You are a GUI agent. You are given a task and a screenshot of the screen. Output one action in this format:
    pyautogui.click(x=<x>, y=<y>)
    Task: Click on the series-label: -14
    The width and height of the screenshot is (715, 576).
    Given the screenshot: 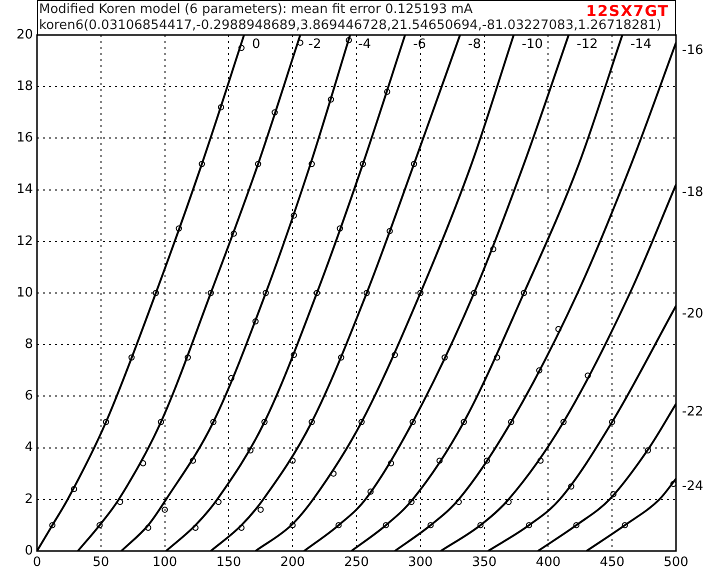 What is the action you would take?
    pyautogui.click(x=641, y=44)
    